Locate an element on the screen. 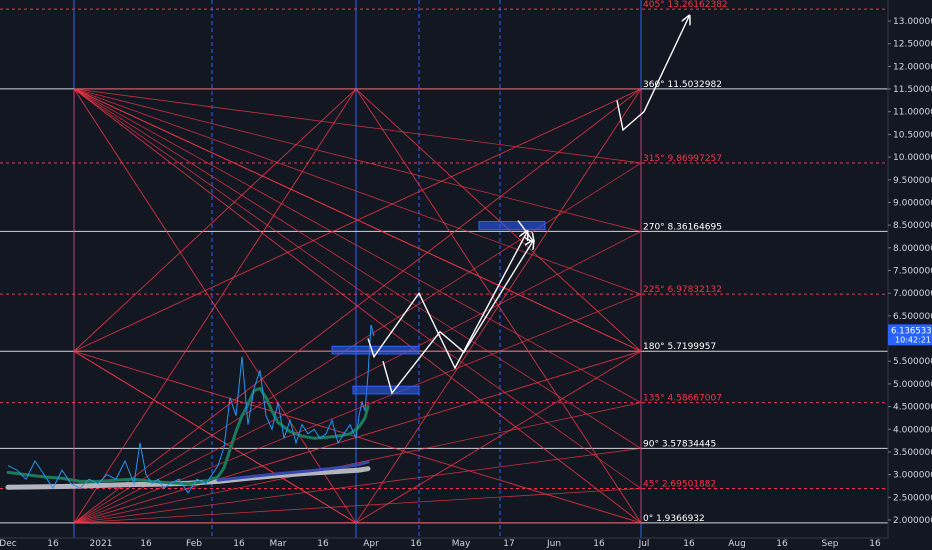  gann-level-label-8: 360° 11.5032982 is located at coordinates (682, 85).